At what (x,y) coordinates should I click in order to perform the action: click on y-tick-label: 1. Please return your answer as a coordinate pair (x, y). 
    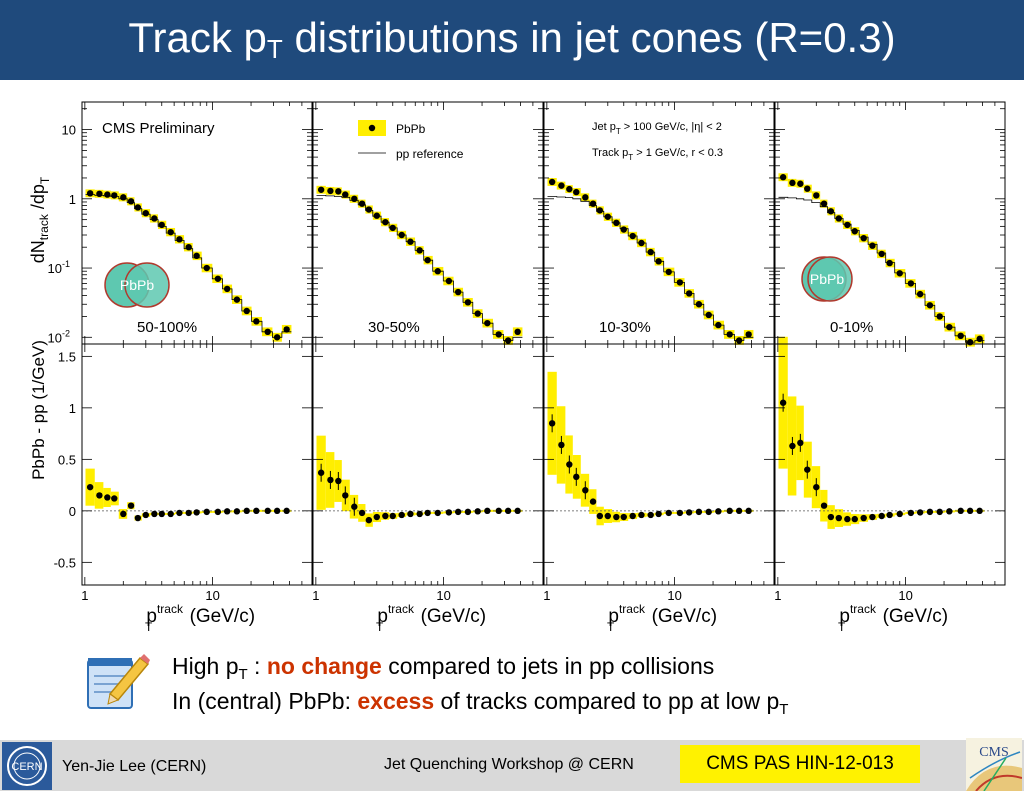
    Looking at the image, I should click on (72, 199).